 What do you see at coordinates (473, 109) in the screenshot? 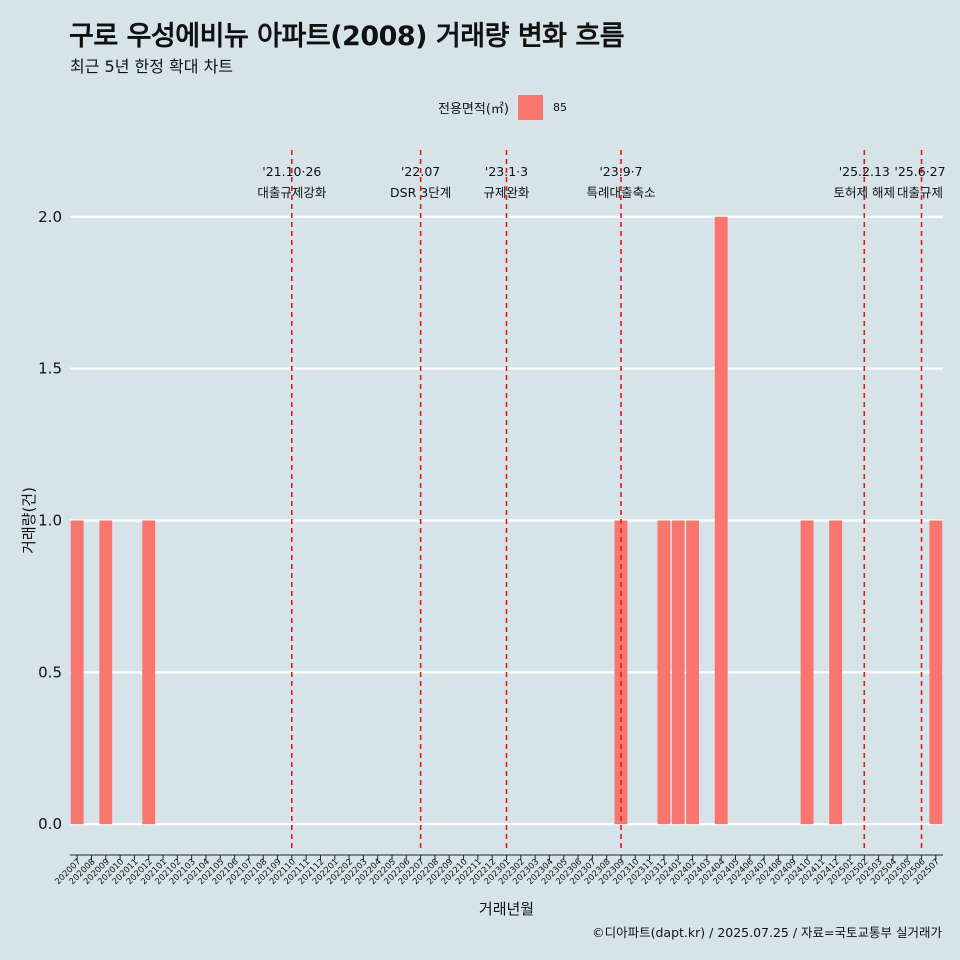
I see `legend-title: 전용면적(㎡)` at bounding box center [473, 109].